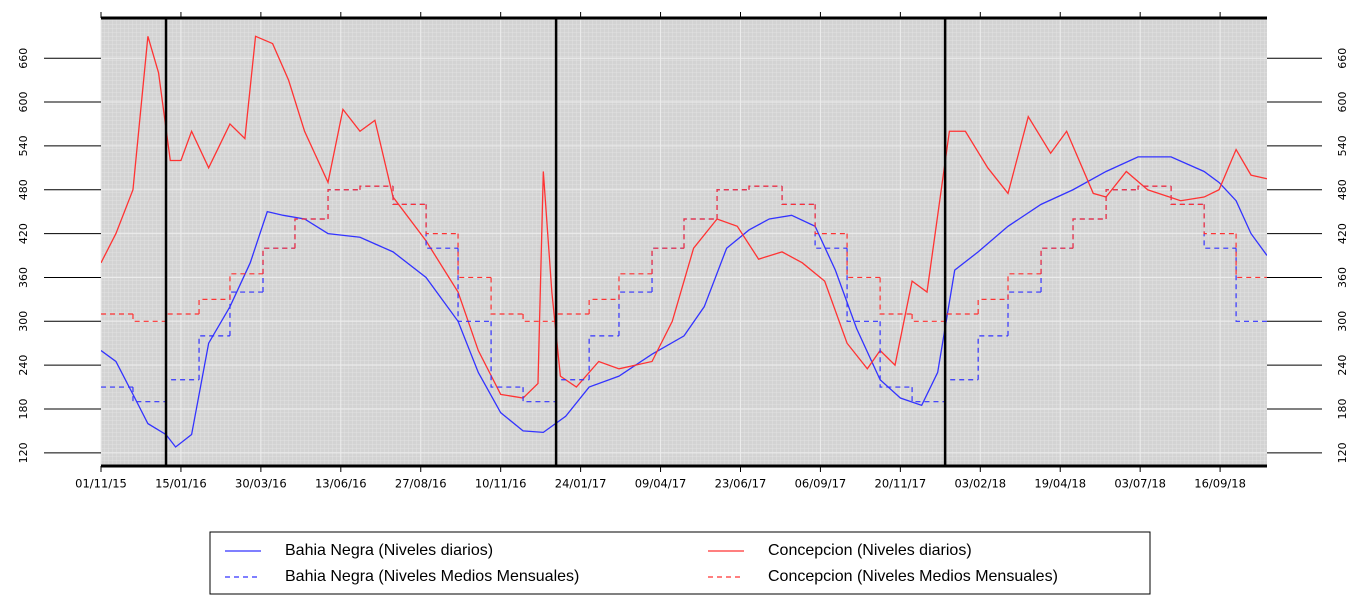 This screenshot has height=600, width=1361. Describe the element at coordinates (101, 484) in the screenshot. I see `x-tick-label: 01/11/15` at that location.